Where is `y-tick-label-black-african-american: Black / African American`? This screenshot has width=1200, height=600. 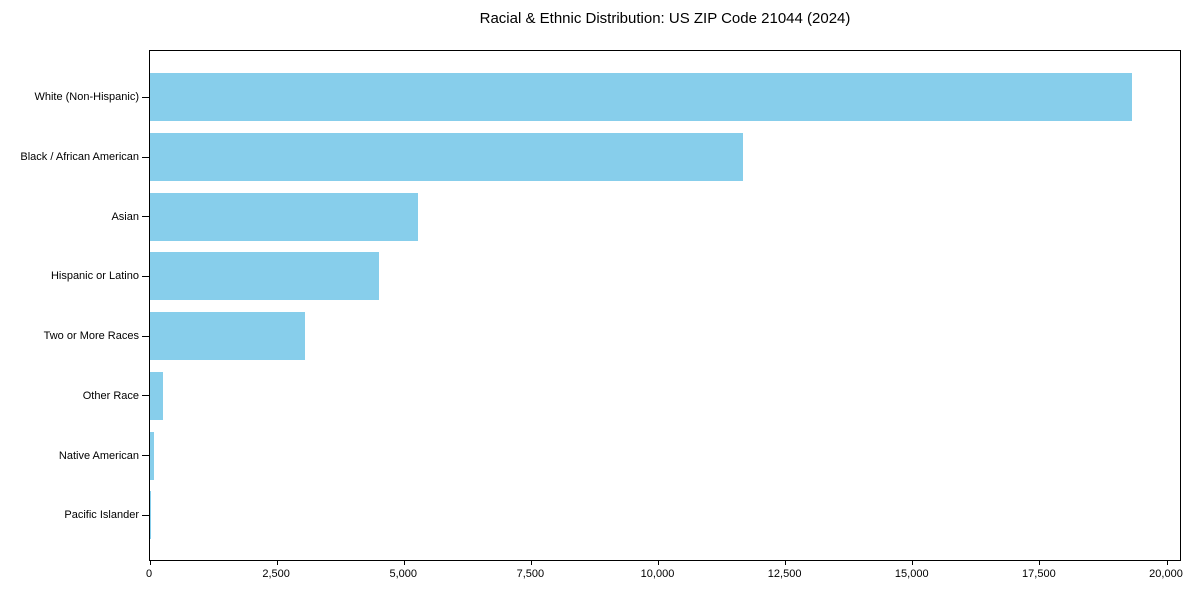
y-tick-label-black-african-american: Black / African American is located at coordinates (79, 157).